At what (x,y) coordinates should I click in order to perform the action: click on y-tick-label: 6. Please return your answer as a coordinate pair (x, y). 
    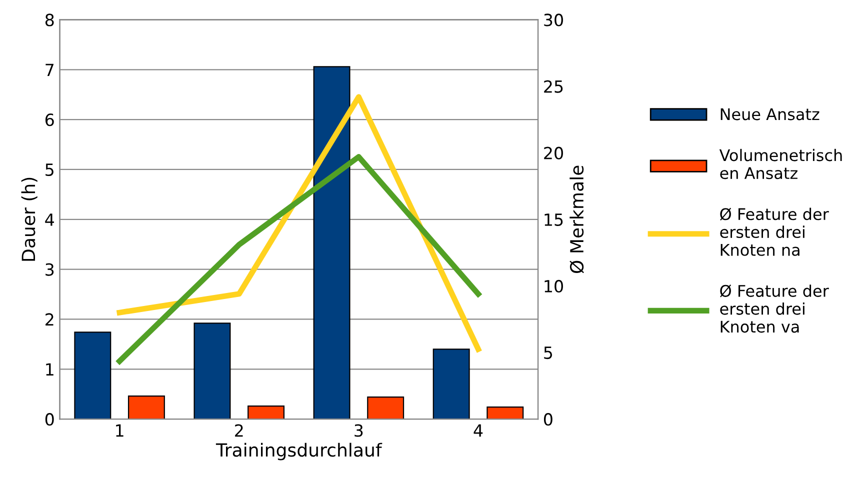
    Looking at the image, I should click on (49, 120).